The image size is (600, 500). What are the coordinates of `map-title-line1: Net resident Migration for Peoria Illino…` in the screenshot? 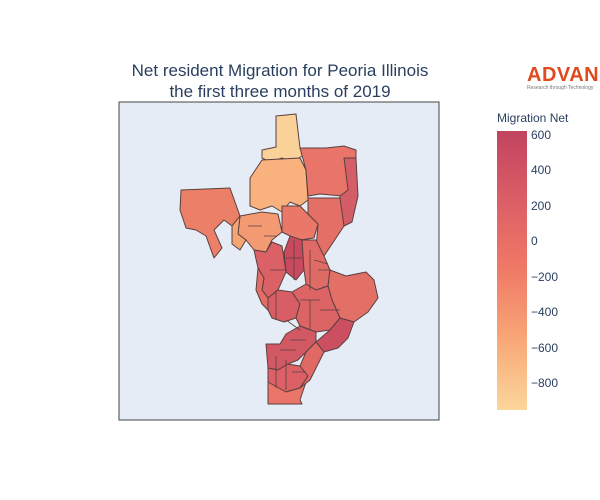 It's located at (280, 70).